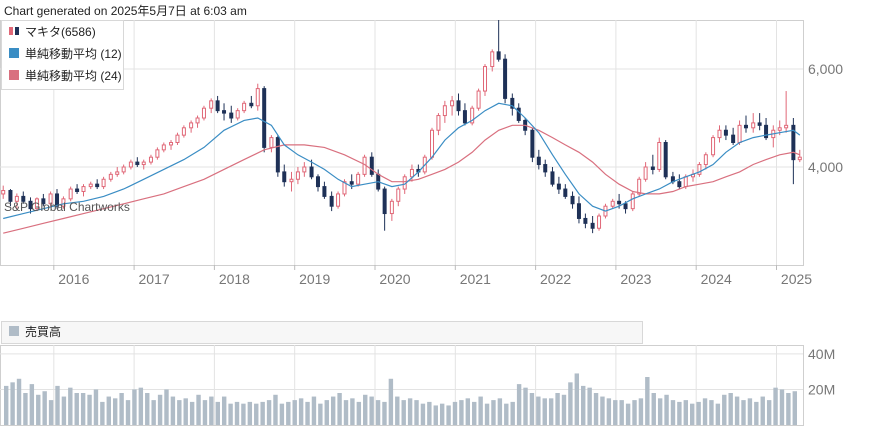  I want to click on x-tick-label: 2017, so click(154, 279).